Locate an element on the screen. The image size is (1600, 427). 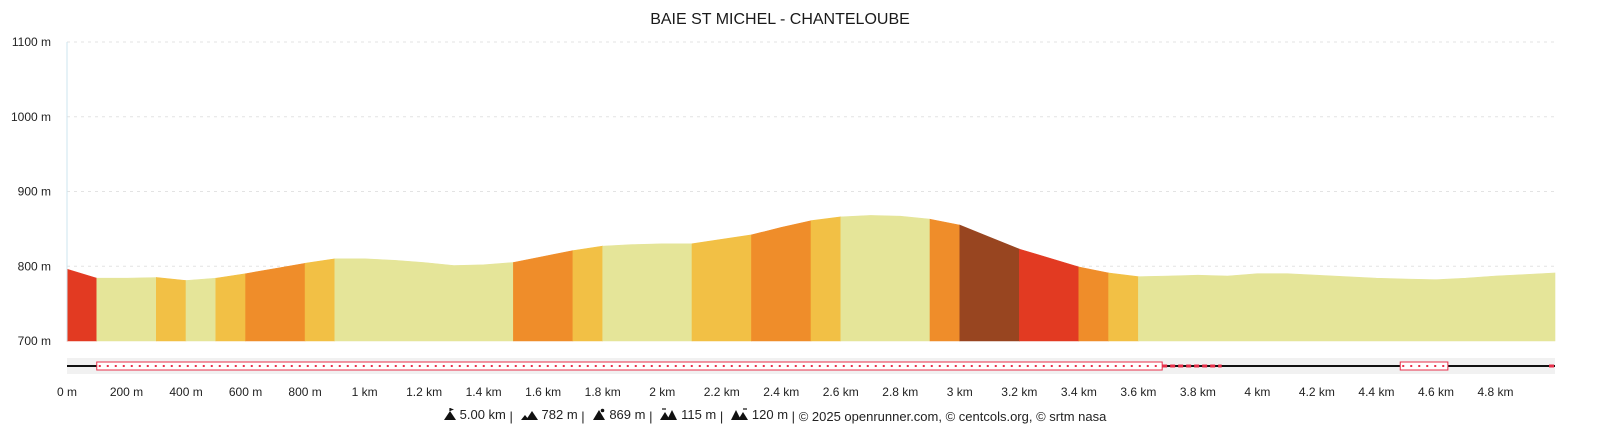
climb-stat: 115 m is located at coordinates (686, 414).